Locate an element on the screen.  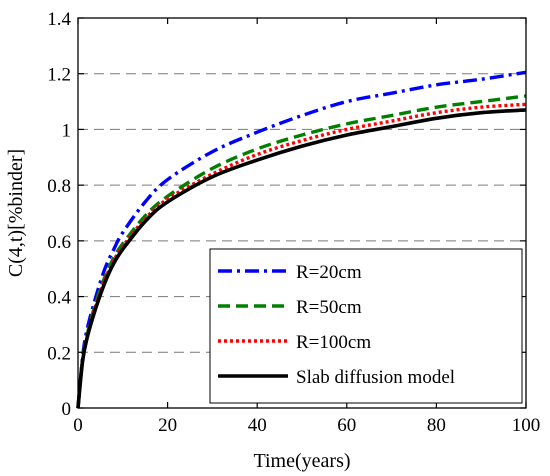
legend-label-2: R=50cm is located at coordinates (329, 307).